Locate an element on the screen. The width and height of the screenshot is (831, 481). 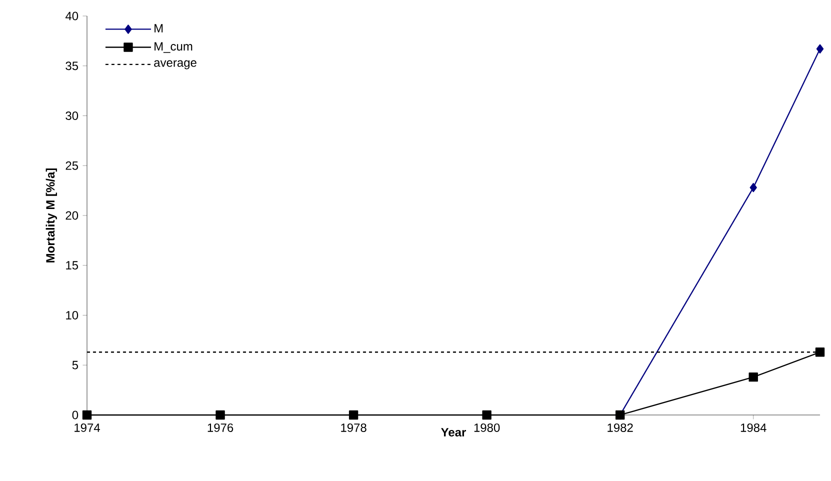
y-tick-label: 25 is located at coordinates (72, 165).